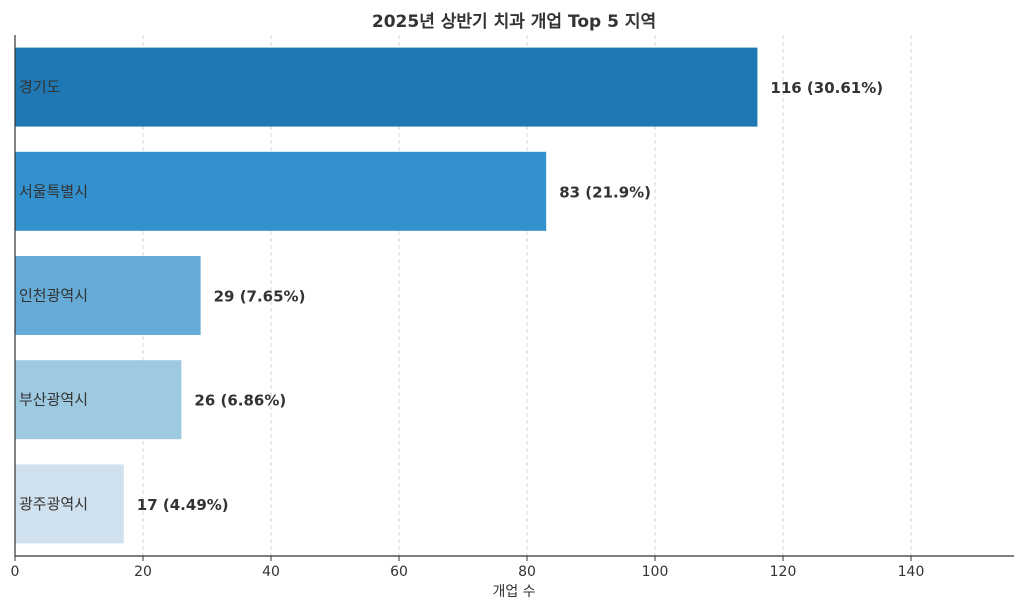 The width and height of the screenshot is (1024, 611). Describe the element at coordinates (260, 297) in the screenshot. I see `value-label: 29 (7.65%)` at that location.